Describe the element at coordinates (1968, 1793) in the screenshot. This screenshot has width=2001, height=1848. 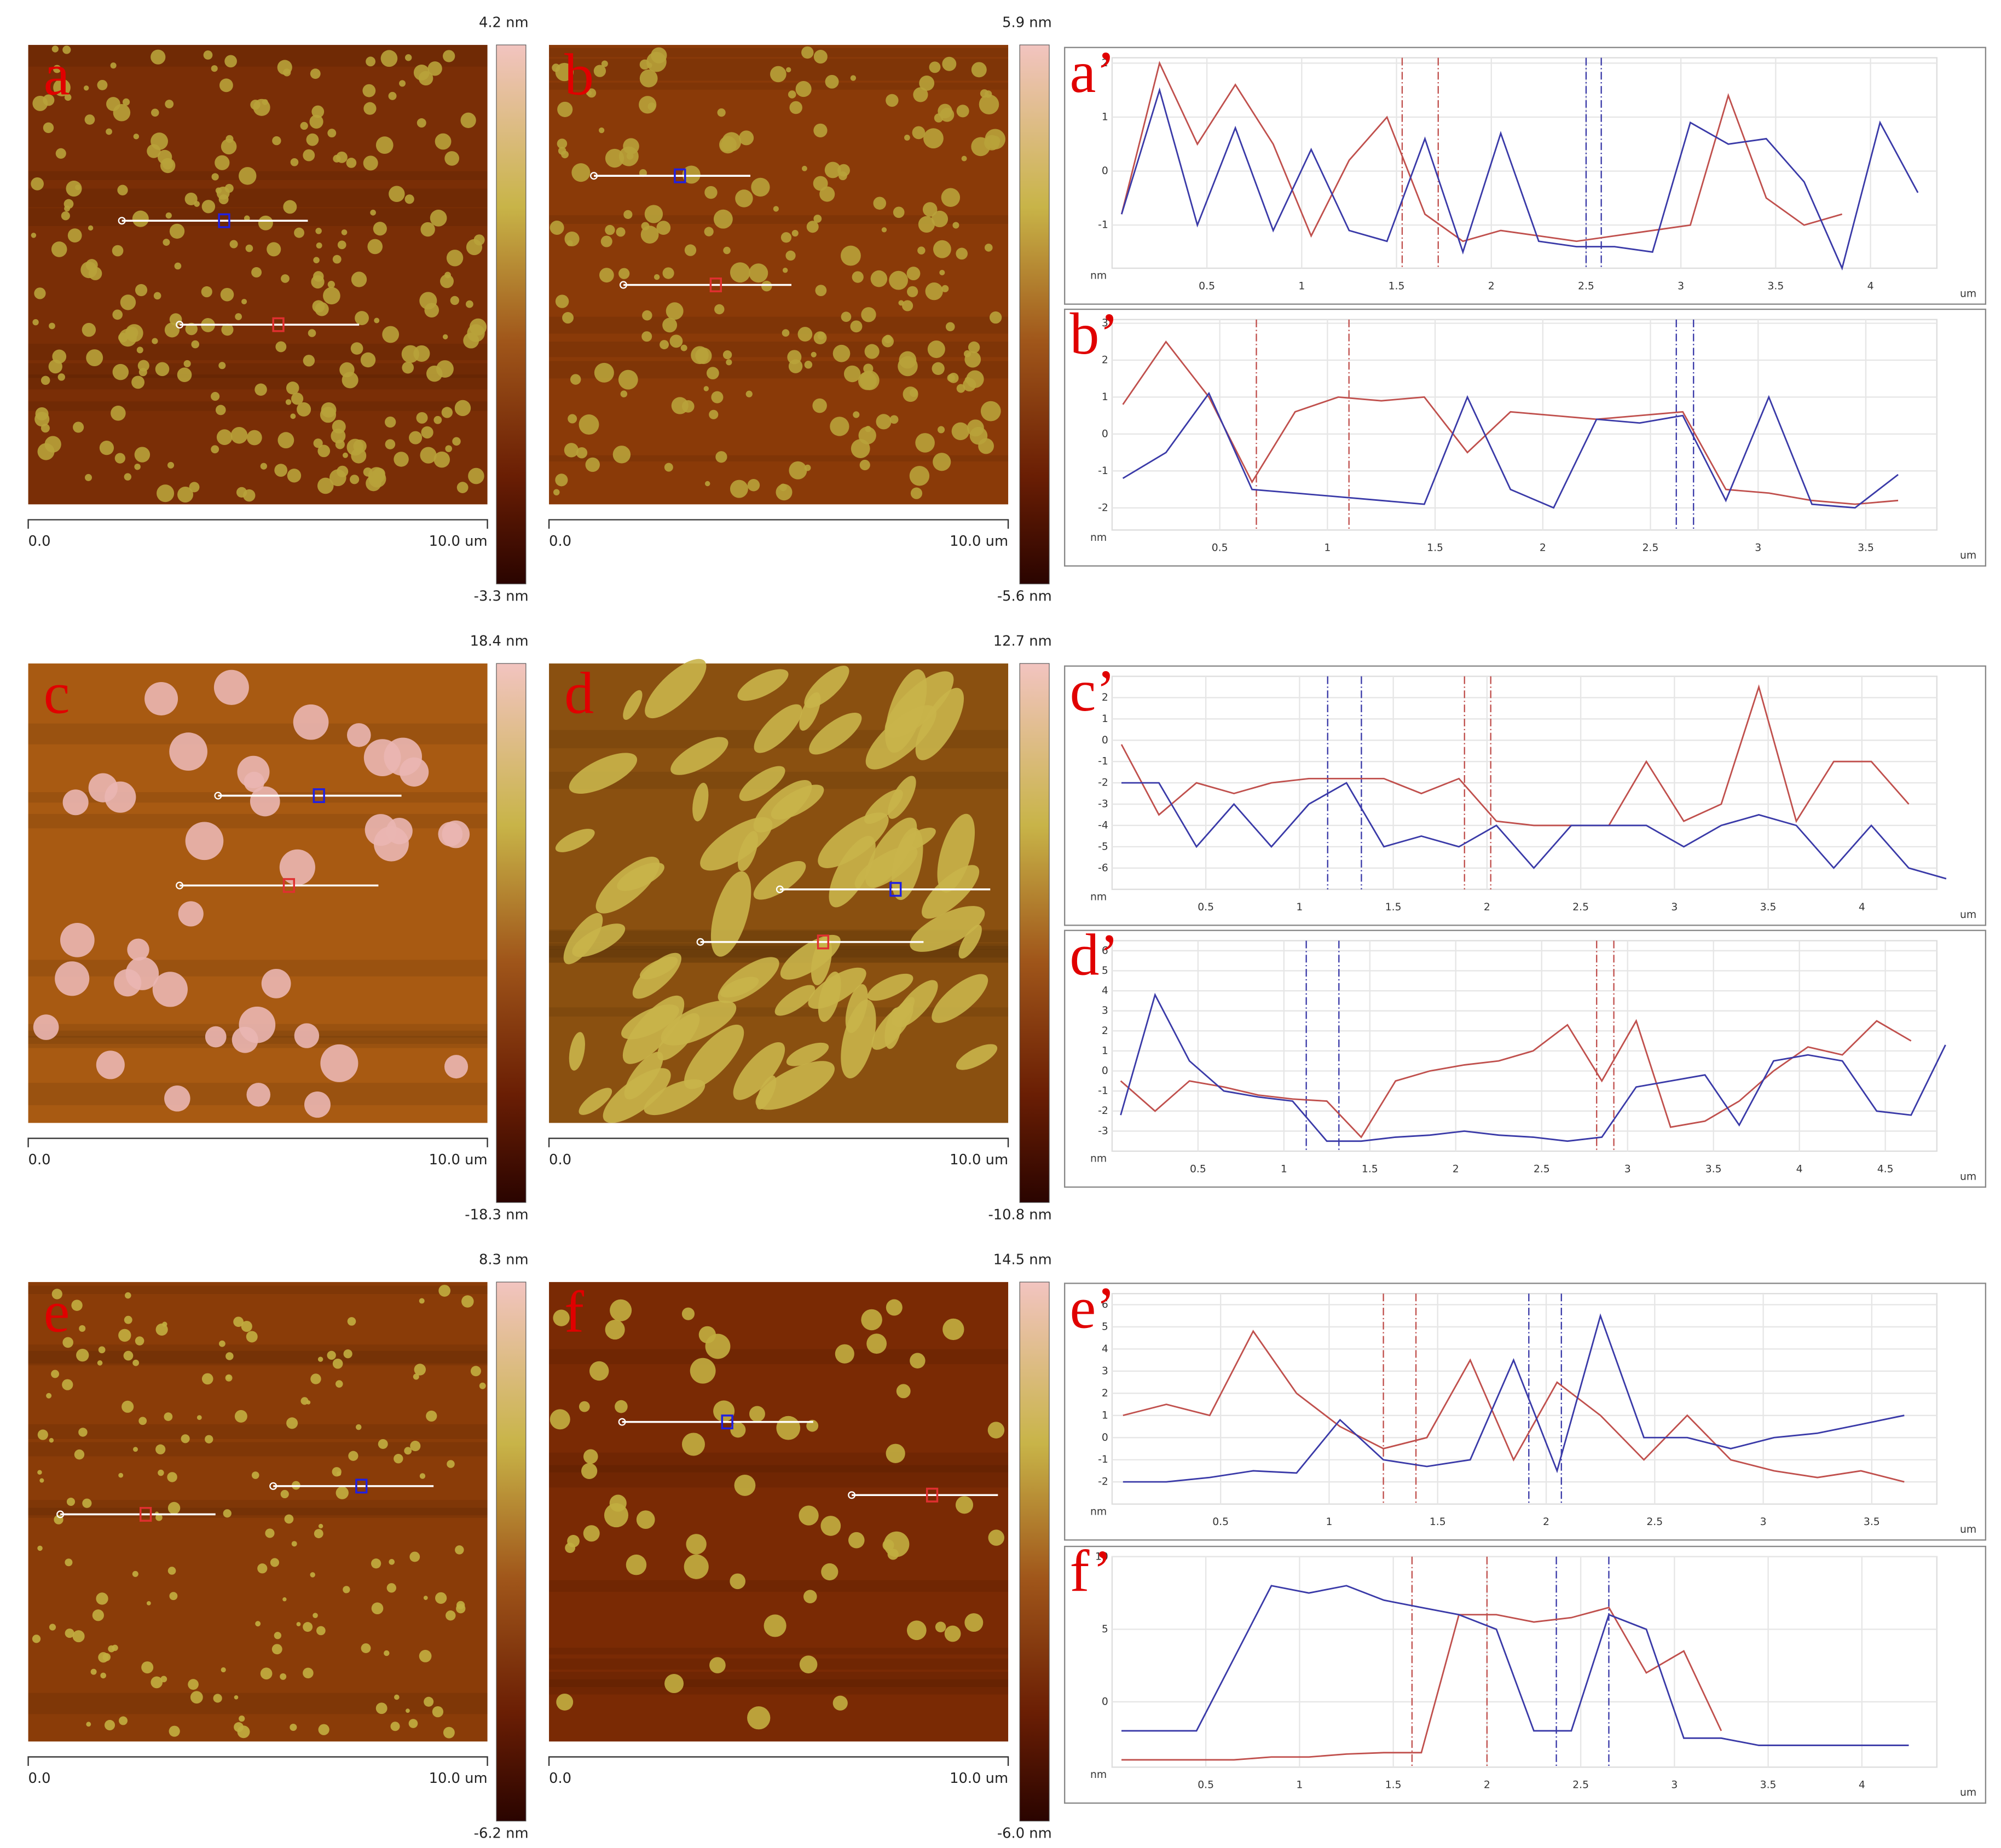
I see `x-unit: um` at that location.